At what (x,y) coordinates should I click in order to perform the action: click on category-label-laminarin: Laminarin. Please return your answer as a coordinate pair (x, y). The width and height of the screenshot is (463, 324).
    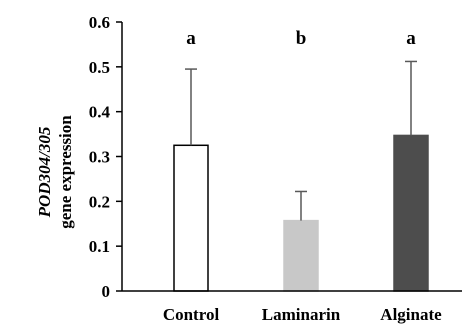
    Looking at the image, I should click on (301, 314).